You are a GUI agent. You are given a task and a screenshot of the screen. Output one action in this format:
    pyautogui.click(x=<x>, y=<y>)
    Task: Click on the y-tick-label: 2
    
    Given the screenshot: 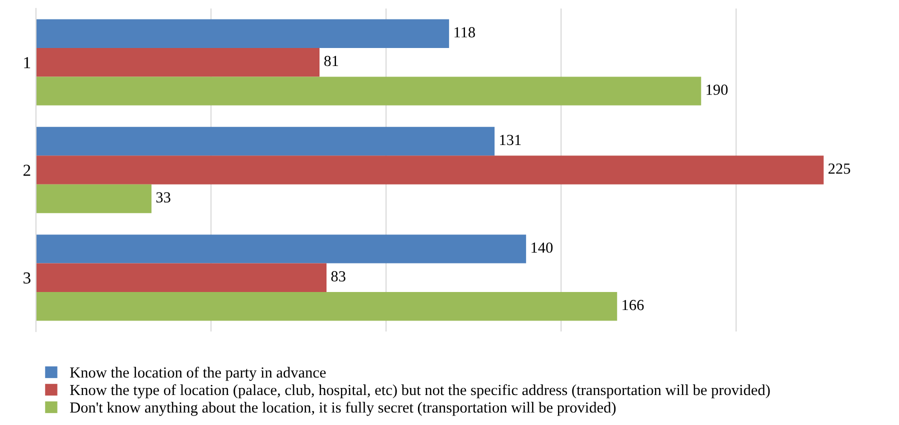 What is the action you would take?
    pyautogui.click(x=26, y=170)
    